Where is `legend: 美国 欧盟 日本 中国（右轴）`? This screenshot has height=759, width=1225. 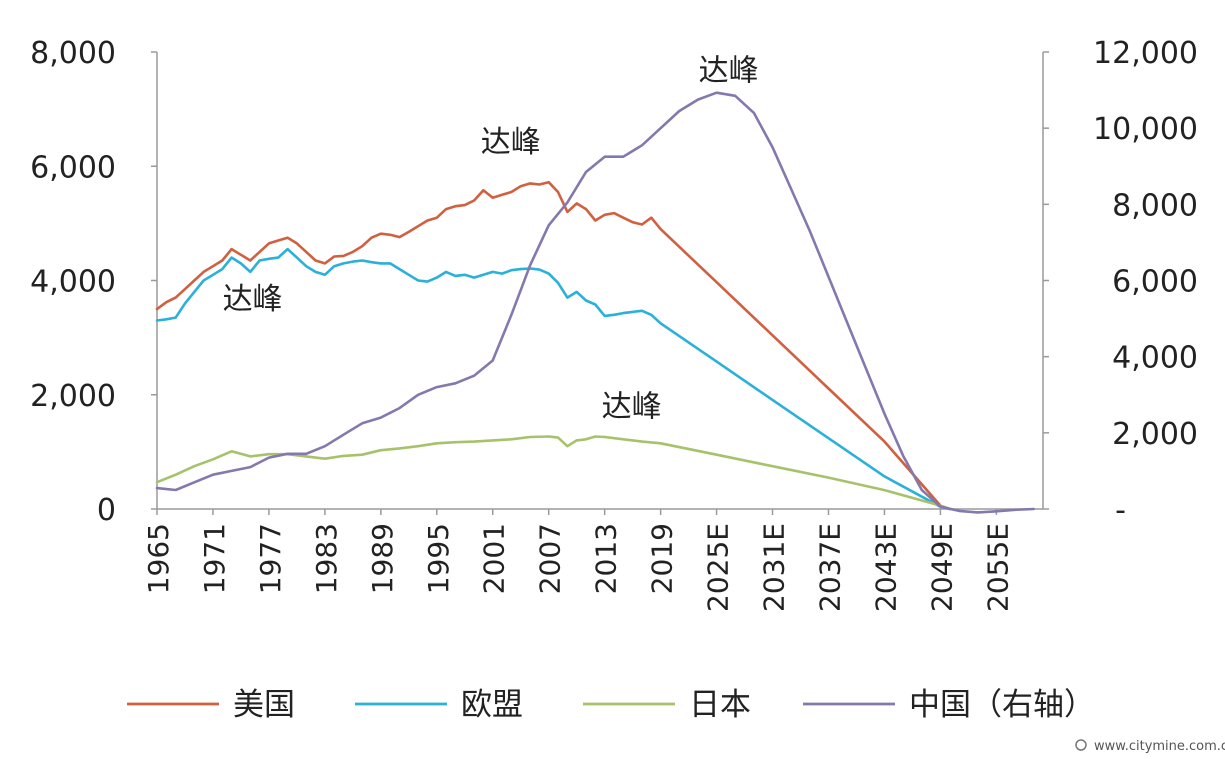
legend: 美国 欧盟 日本 中国（右轴） is located at coordinates (611, 705).